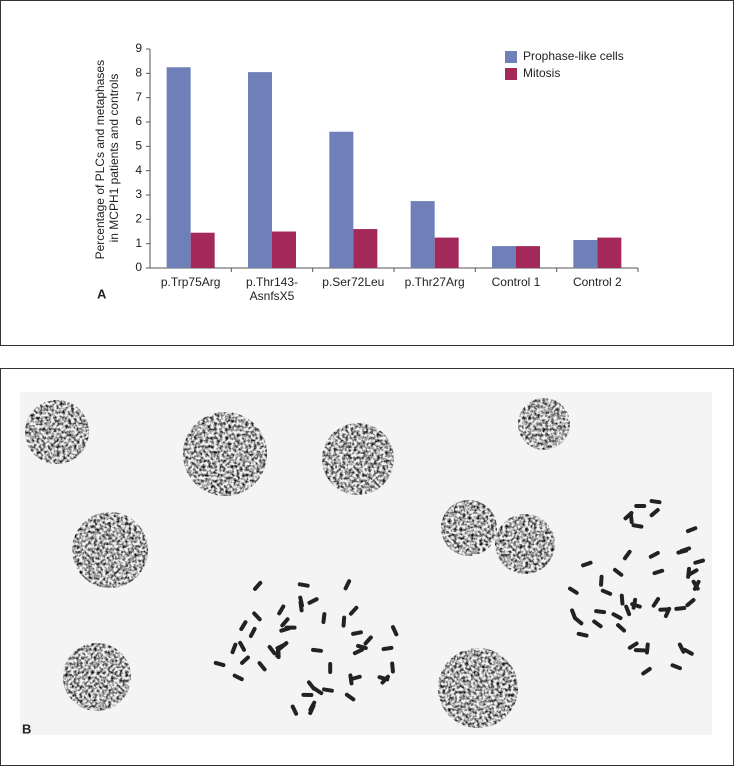 The height and width of the screenshot is (766, 734). Describe the element at coordinates (138, 267) in the screenshot. I see `y-tick-label: 0` at that location.